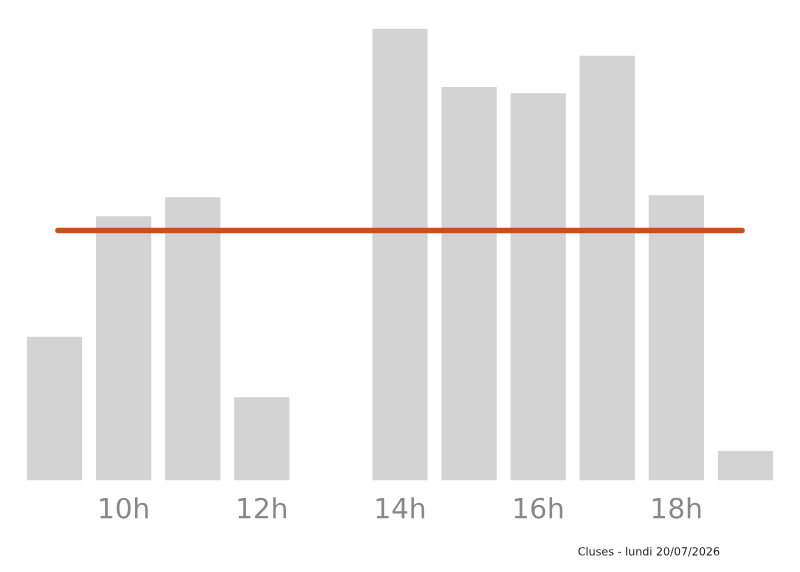 The width and height of the screenshot is (800, 572). Describe the element at coordinates (400, 508) in the screenshot. I see `x-tick-label: 14h` at that location.